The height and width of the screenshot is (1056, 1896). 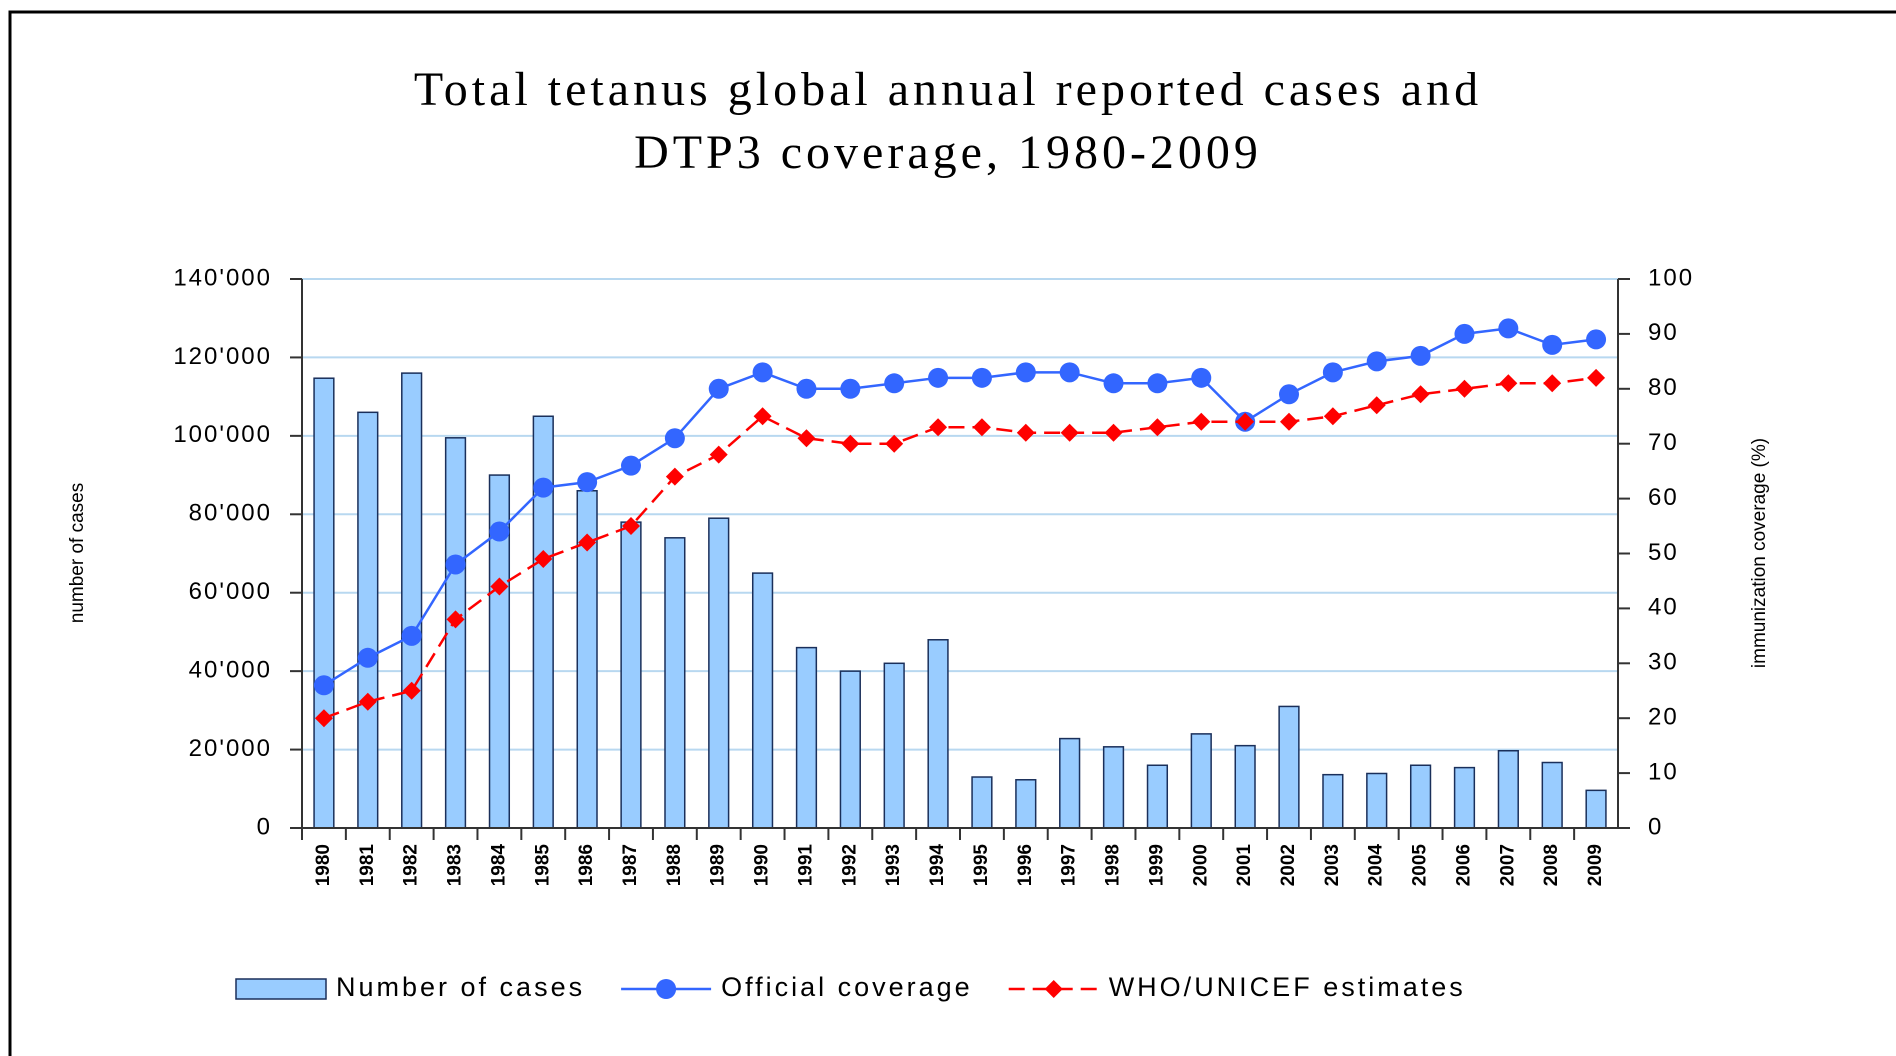 What do you see at coordinates (1595, 865) in the screenshot?
I see `x-tick-label: 2009` at bounding box center [1595, 865].